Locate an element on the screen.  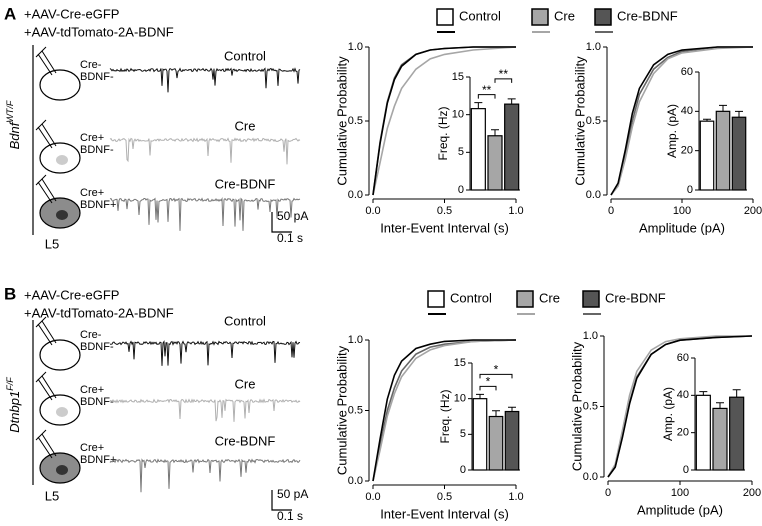
gene: Dtnbp1 is located at coordinates (14, 412).